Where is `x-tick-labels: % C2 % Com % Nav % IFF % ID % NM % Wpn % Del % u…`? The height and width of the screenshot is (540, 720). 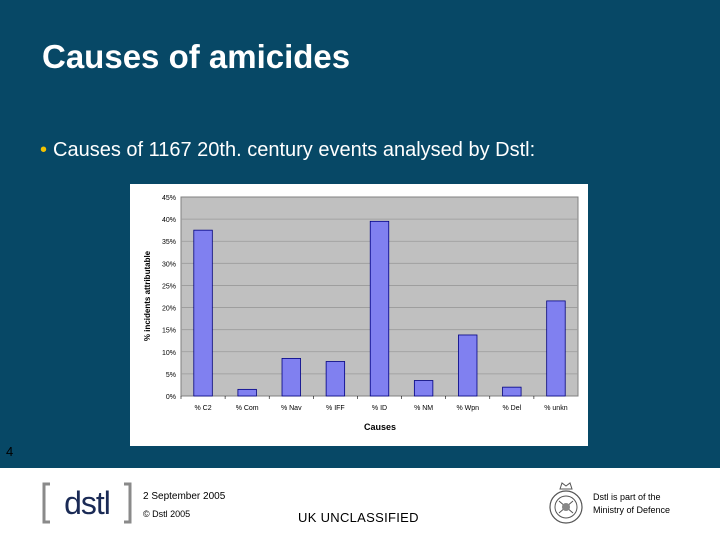 x-tick-labels: % C2 % Com % Nav % IFF % ID % NM % Wpn % Del % u… is located at coordinates (374, 404).